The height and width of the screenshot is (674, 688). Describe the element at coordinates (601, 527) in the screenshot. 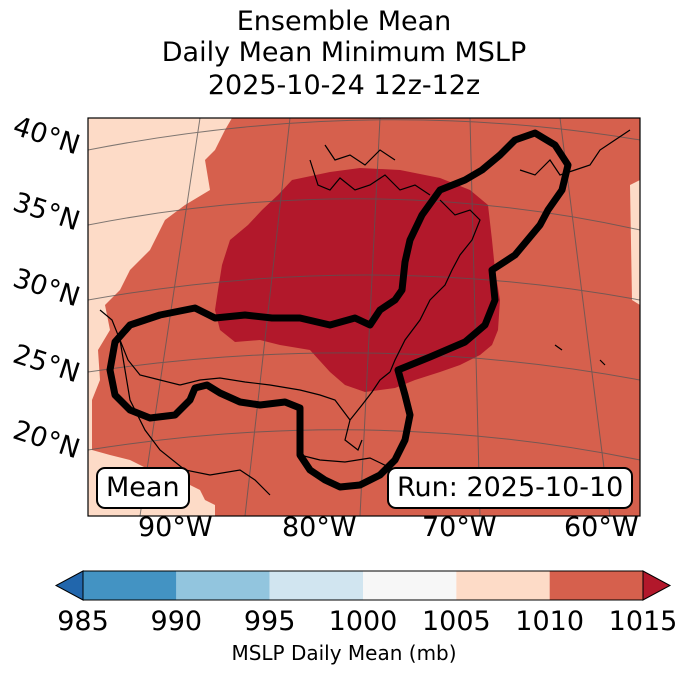

I see `lon-label-60w: 60°W` at that location.